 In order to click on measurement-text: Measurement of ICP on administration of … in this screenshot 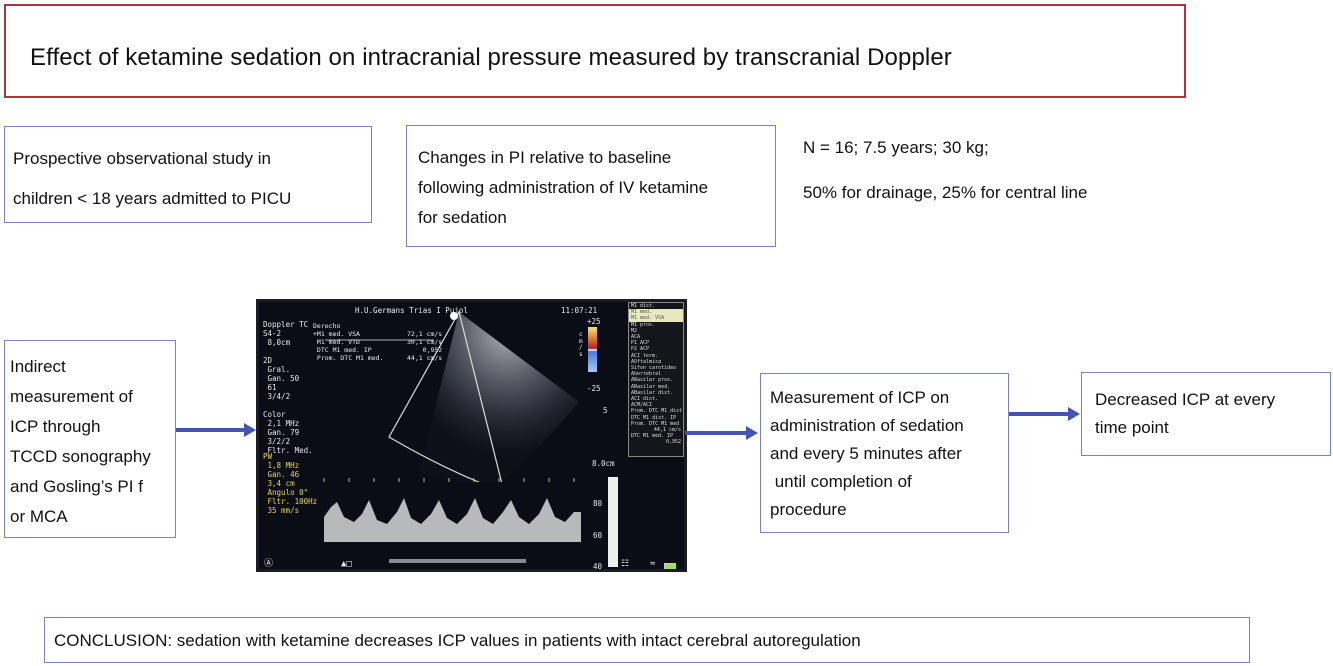, I will do `click(867, 453)`.